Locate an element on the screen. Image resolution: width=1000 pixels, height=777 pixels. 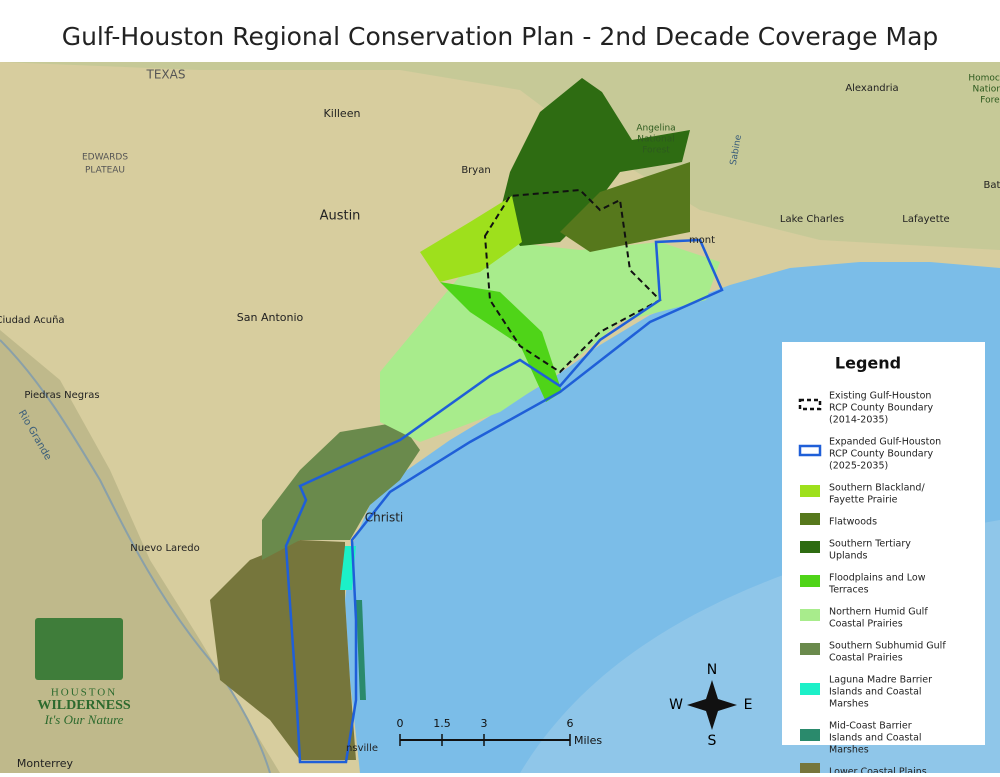
logo-line2: WILDERNESS is located at coordinates (84, 705).